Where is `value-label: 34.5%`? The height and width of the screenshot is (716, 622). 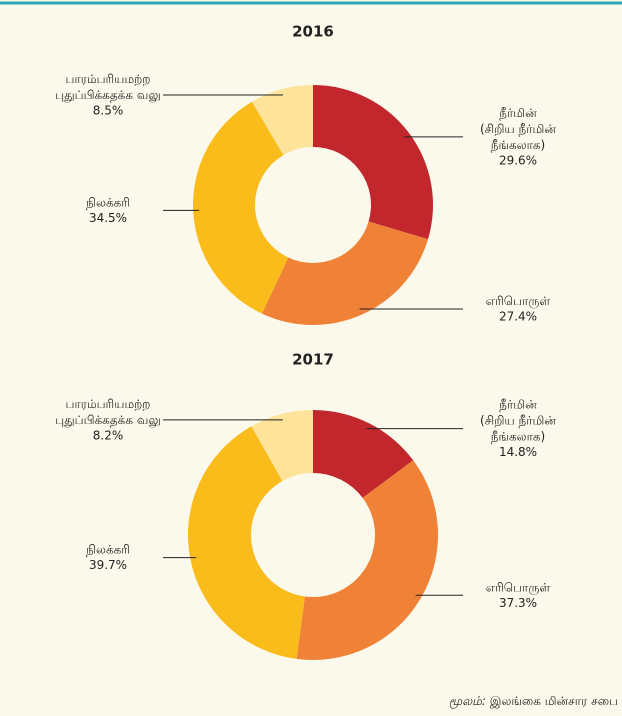 value-label: 34.5% is located at coordinates (108, 218).